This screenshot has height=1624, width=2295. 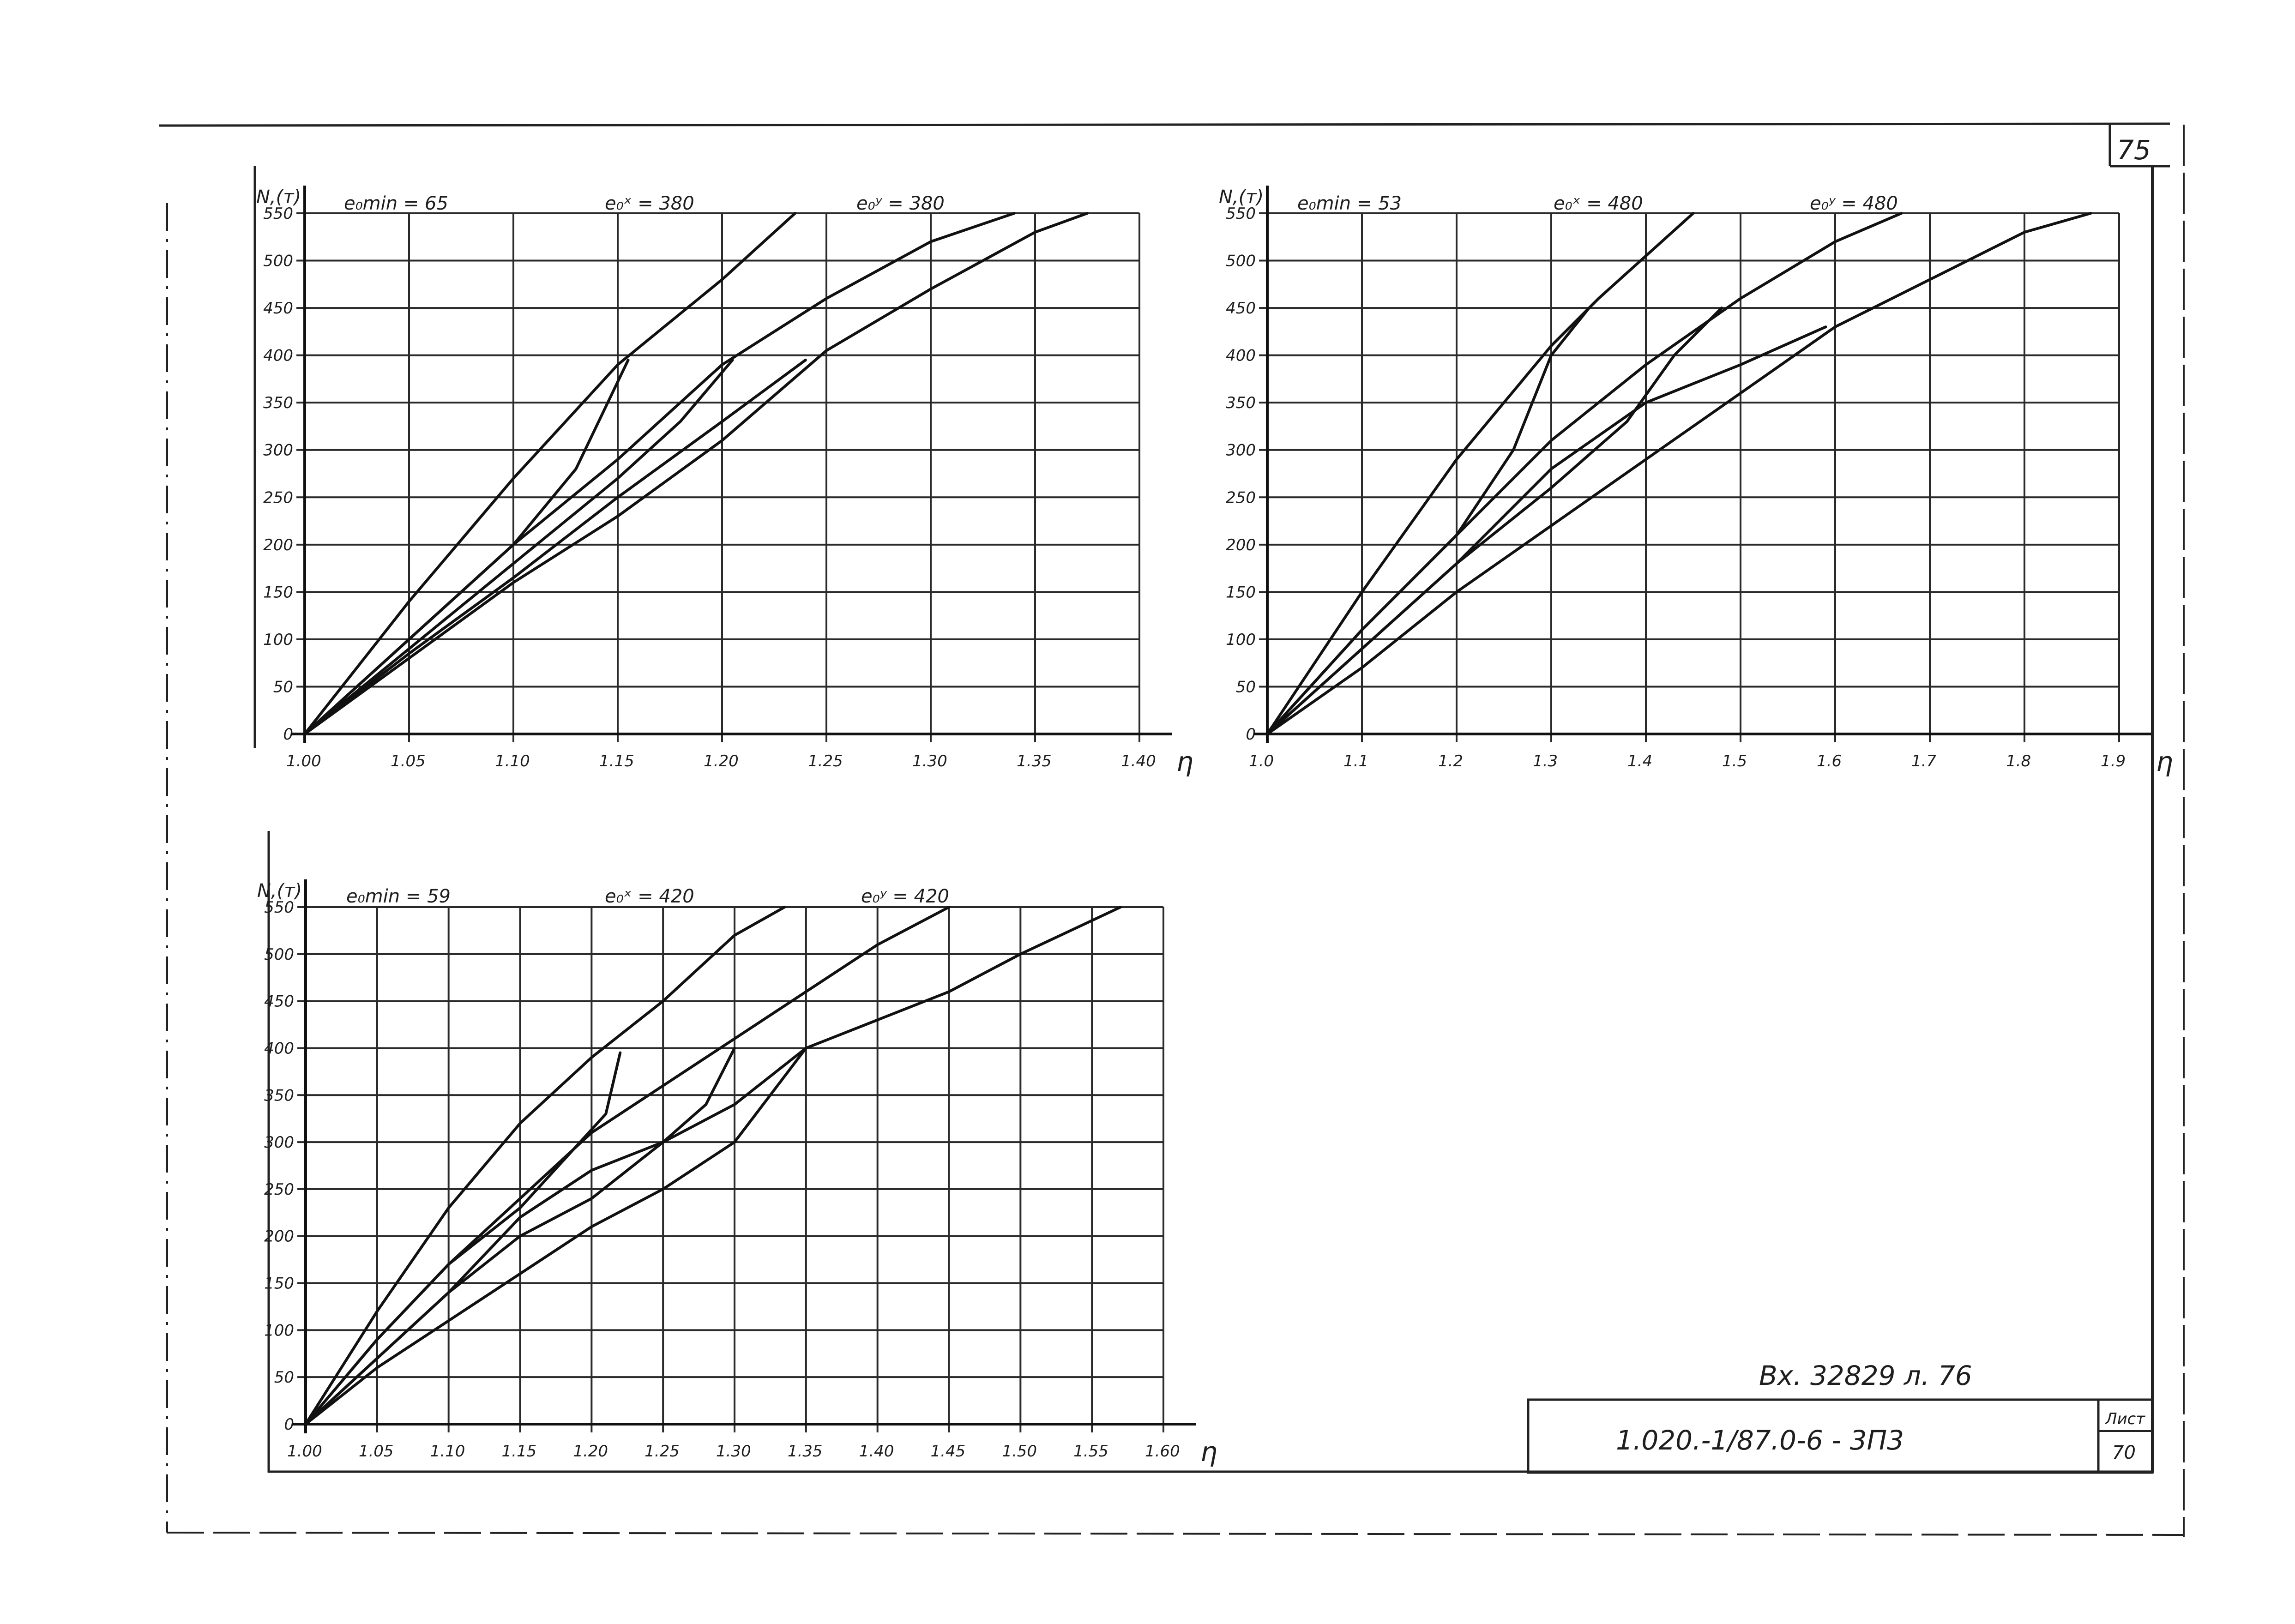 What do you see at coordinates (279, 1095) in the screenshot?
I see `chart3-y-tick-label: 350` at bounding box center [279, 1095].